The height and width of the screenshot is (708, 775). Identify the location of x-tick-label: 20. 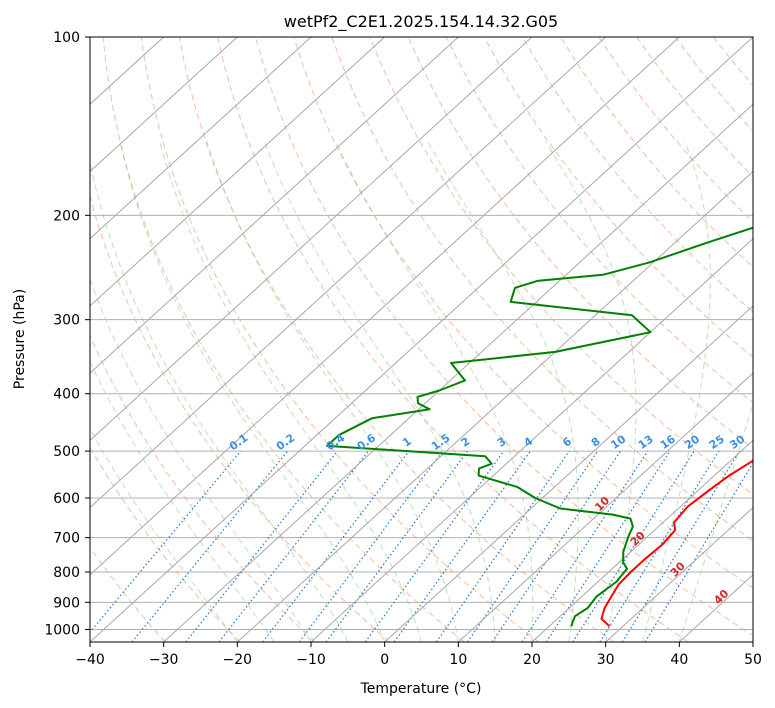
(532, 660).